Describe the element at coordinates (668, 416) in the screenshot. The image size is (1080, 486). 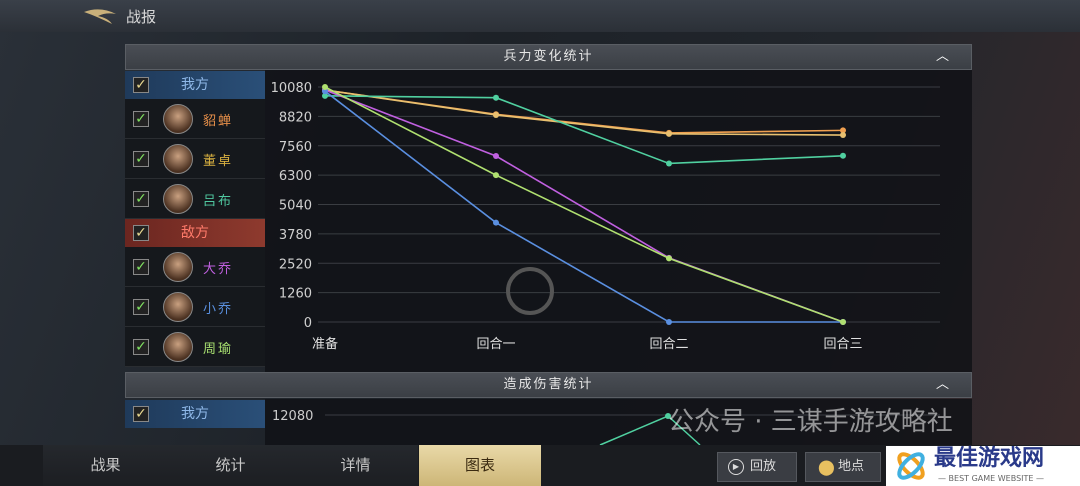
I see `damage-point` at that location.